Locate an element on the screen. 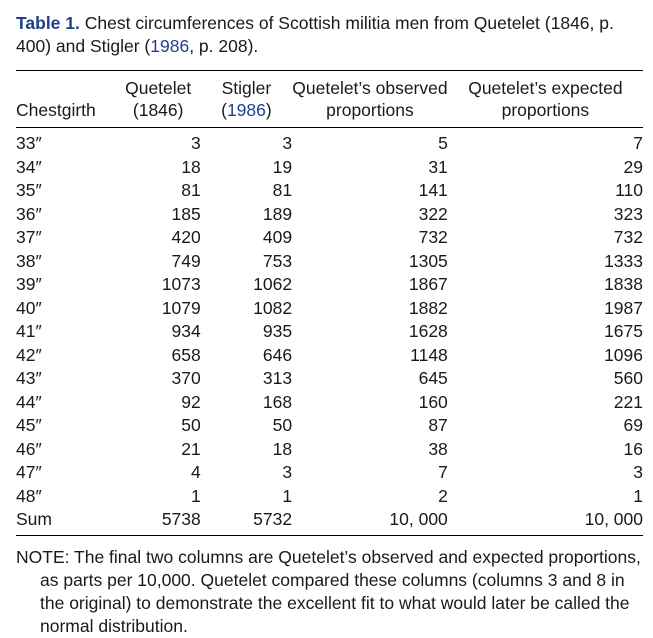 Image resolution: width=653 pixels, height=638 pixels. header-expected-line2: proportions is located at coordinates (545, 110).